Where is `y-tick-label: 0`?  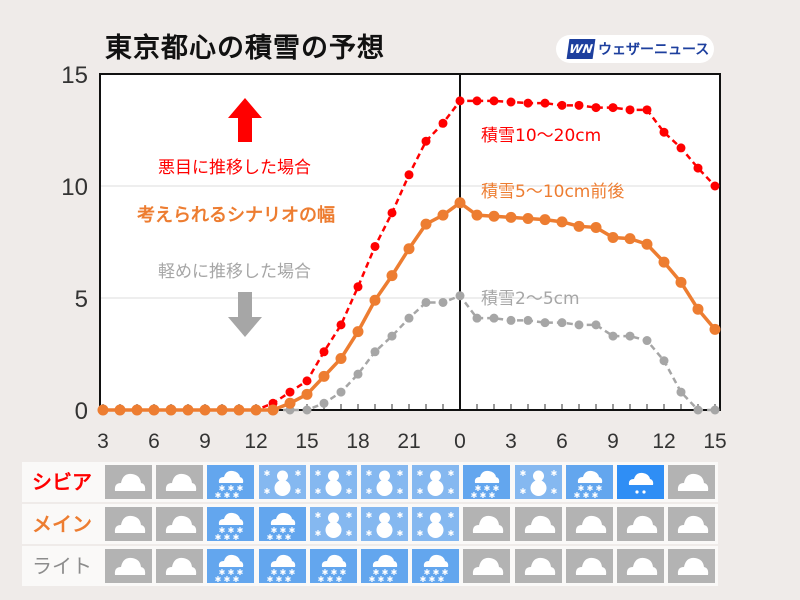
y-tick-label: 0 is located at coordinates (81, 411).